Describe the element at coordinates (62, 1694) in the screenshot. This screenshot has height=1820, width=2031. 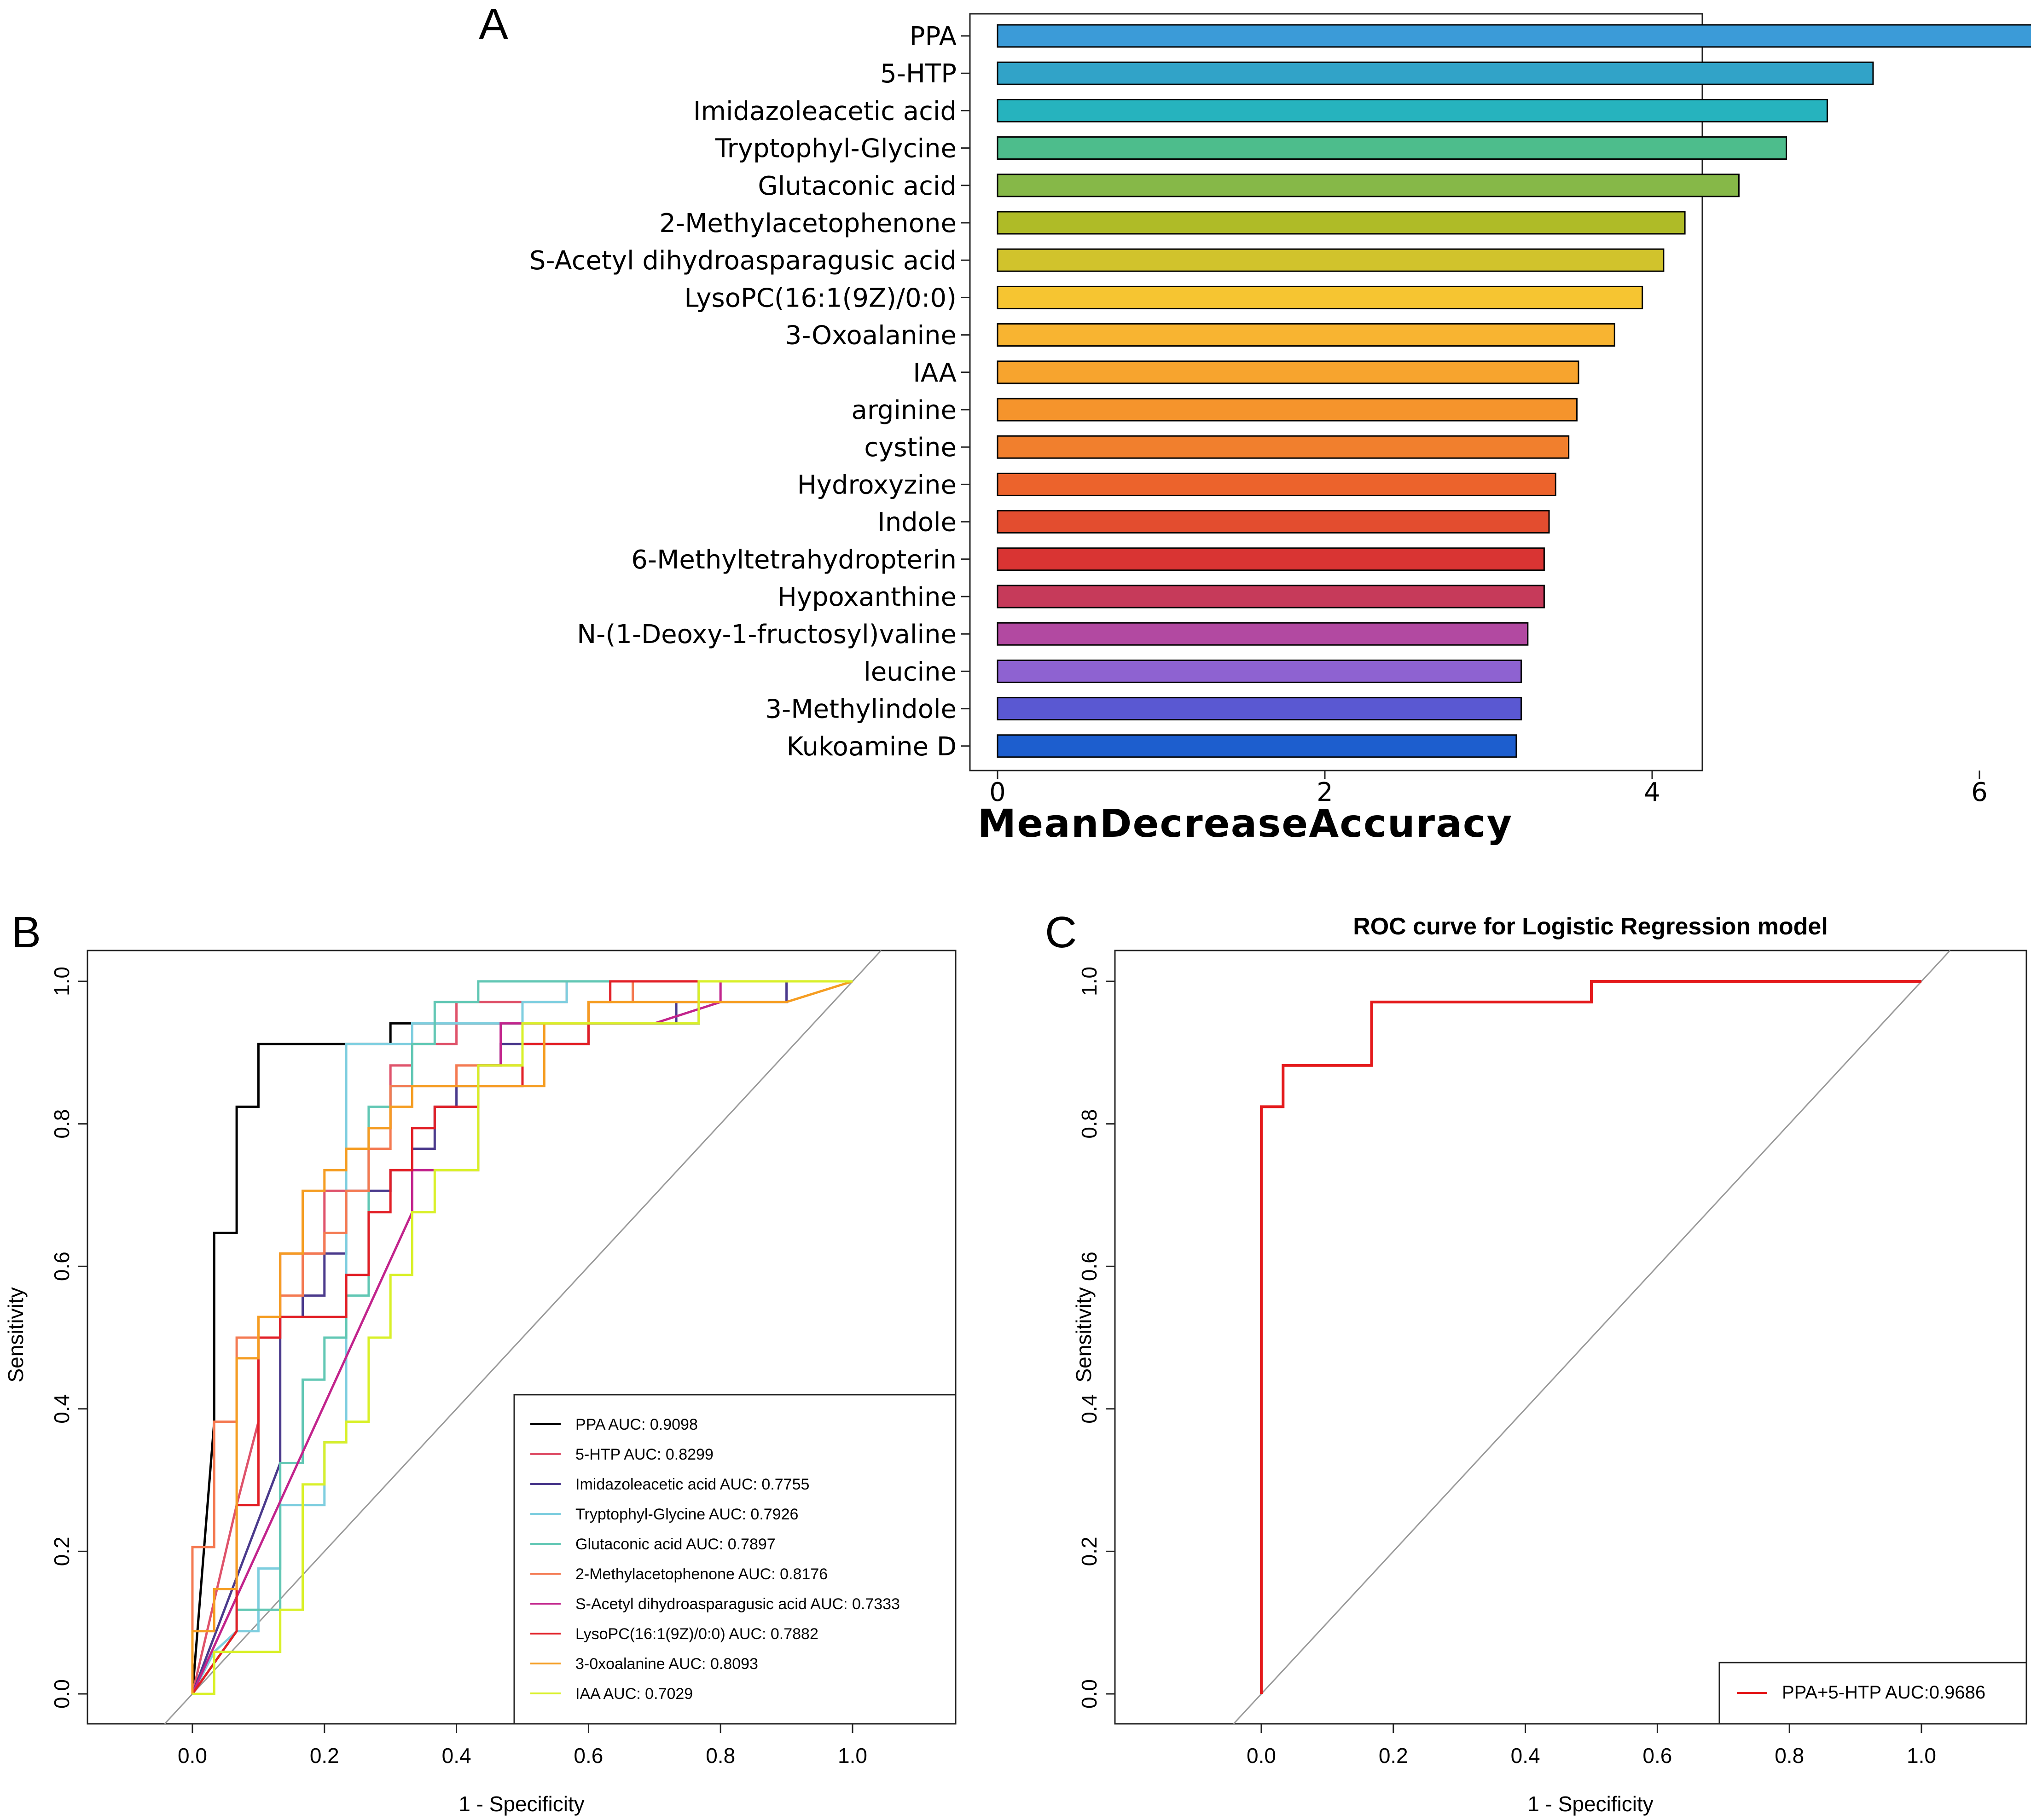
I see `panel-b-y-tick-label-0: 0.0` at that location.